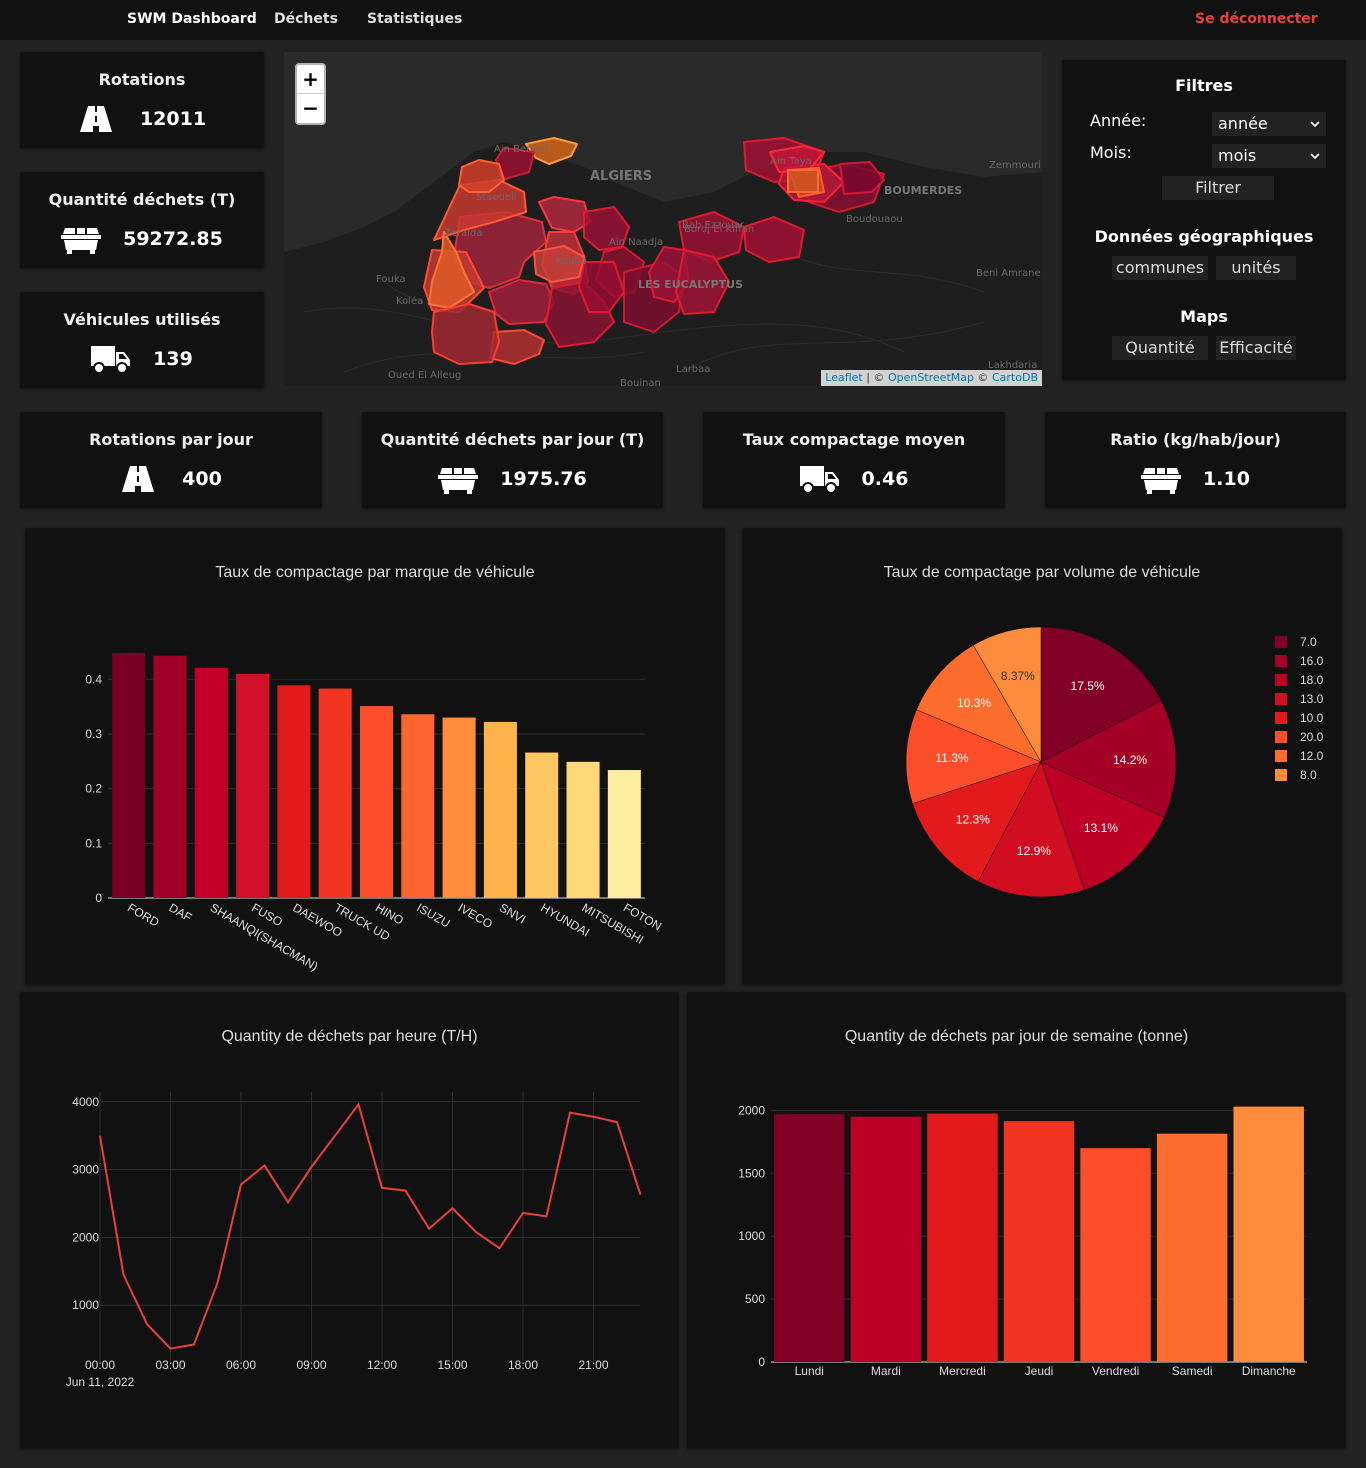 This screenshot has height=1468, width=1366. Describe the element at coordinates (512, 439) in the screenshot. I see `stat-title: Quantité déchets par jour (T)` at that location.